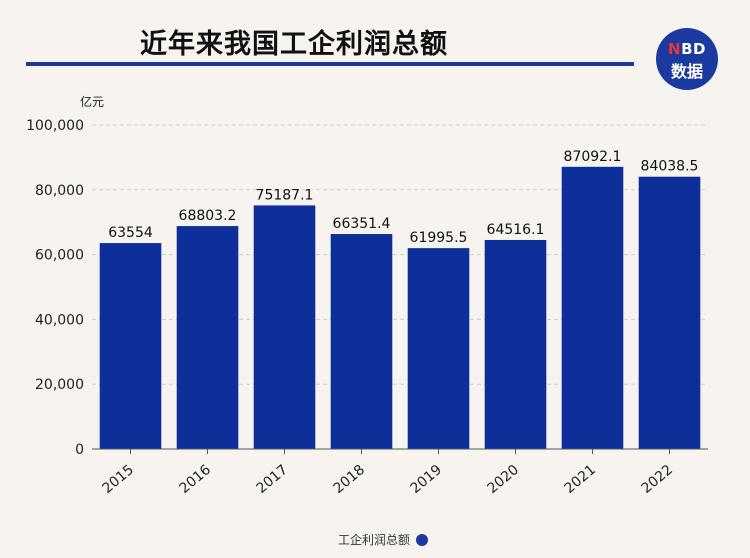  I want to click on x-axis: 2015 2016 2017 2018 2019 2020 2021 2022, so click(400, 472).